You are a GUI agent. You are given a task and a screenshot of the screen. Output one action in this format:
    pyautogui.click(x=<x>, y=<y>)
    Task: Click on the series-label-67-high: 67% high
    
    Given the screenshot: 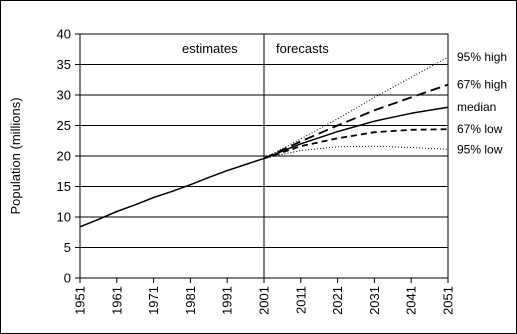 What is the action you would take?
    pyautogui.click(x=482, y=85)
    